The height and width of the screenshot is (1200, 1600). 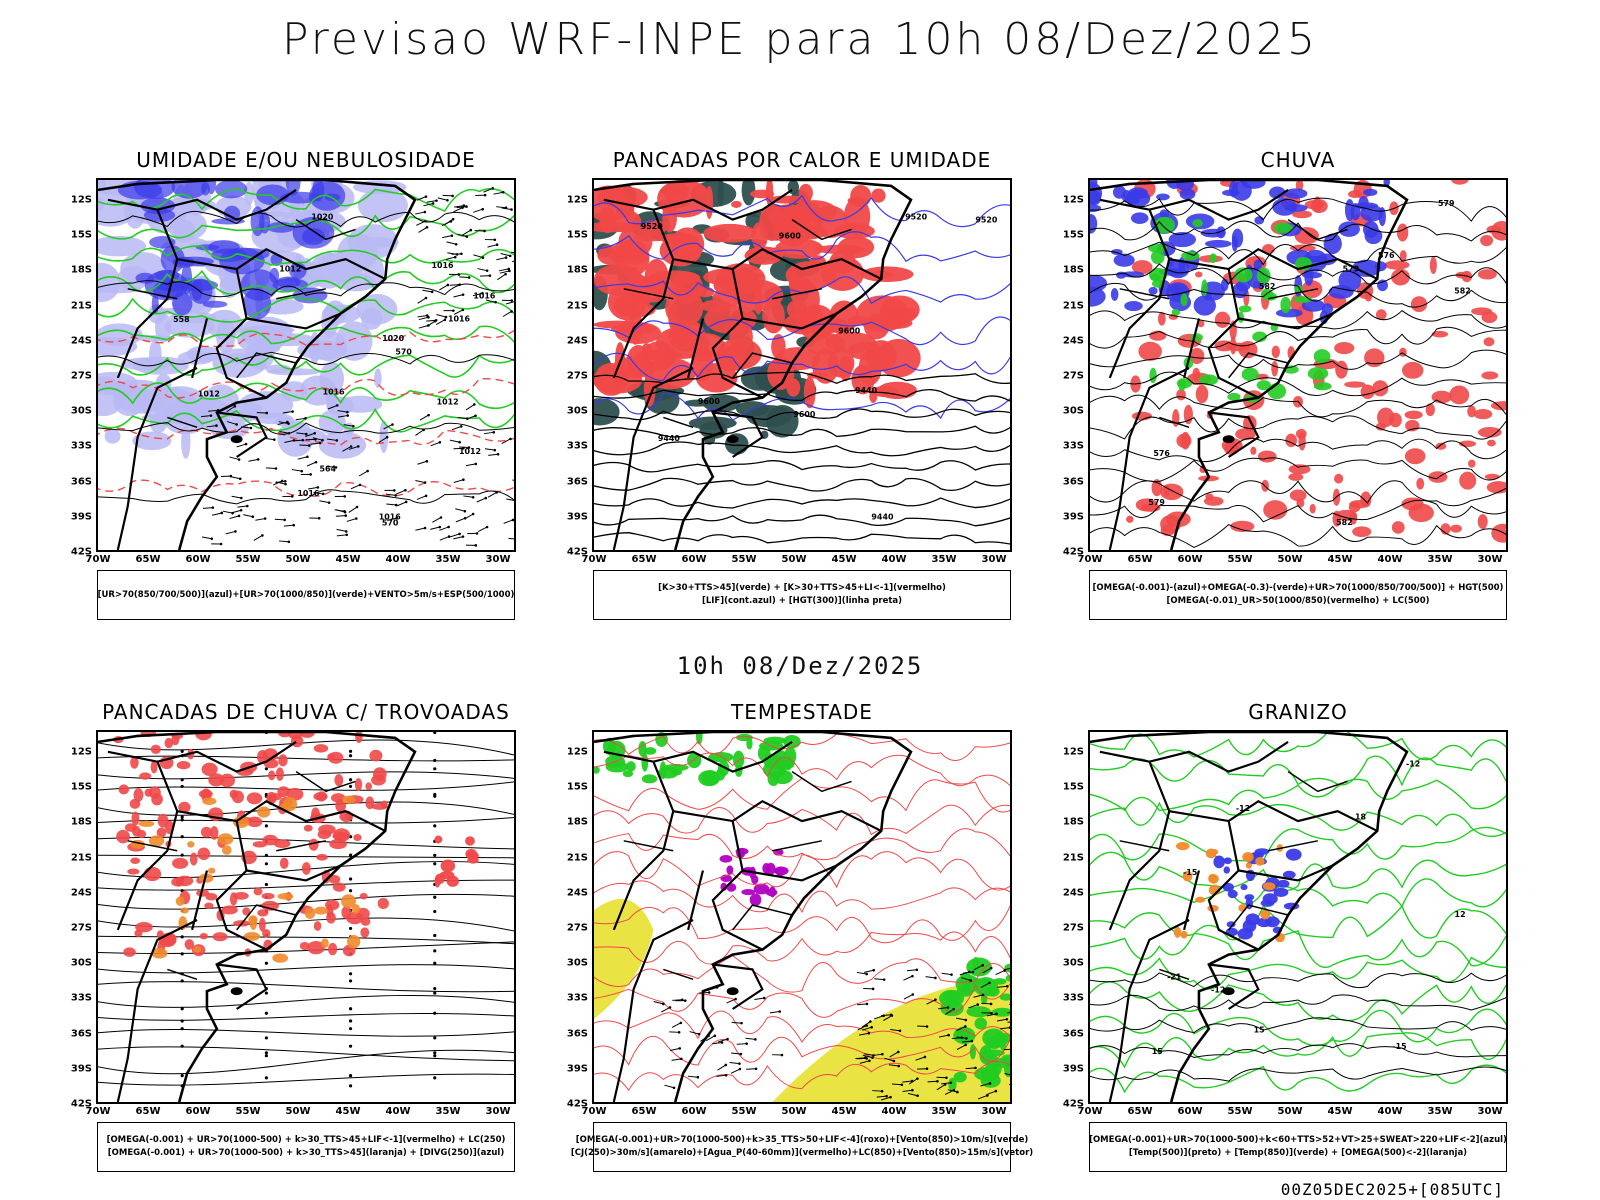 What do you see at coordinates (1460, 914) in the screenshot?
I see `contour-label: 12` at bounding box center [1460, 914].